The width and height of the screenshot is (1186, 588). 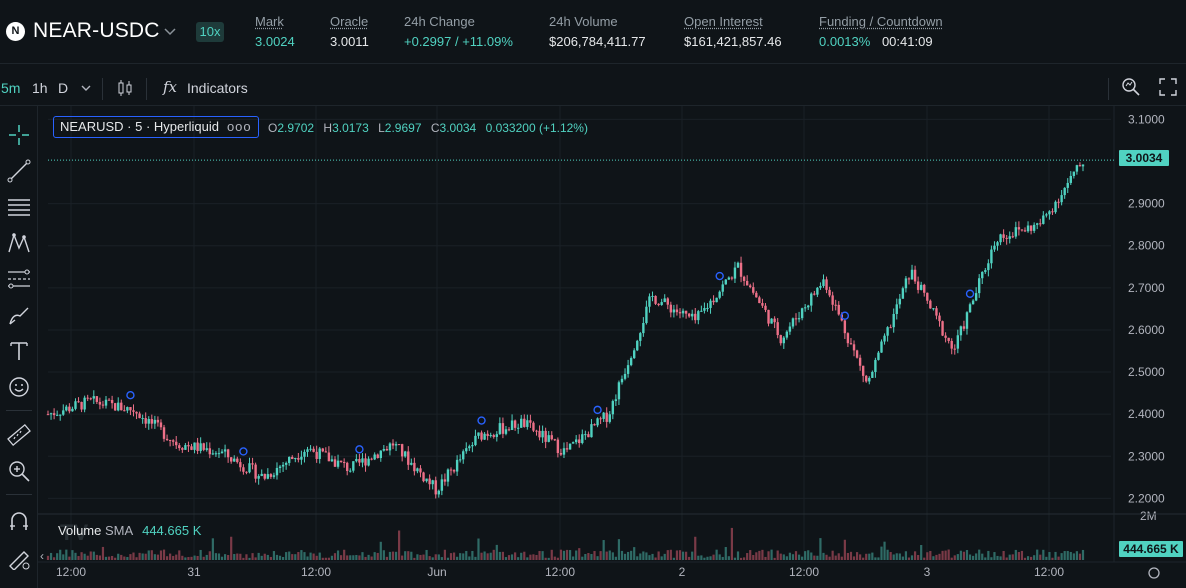 What do you see at coordinates (275, 41) in the screenshot?
I see `stat-value: 3.0024` at bounding box center [275, 41].